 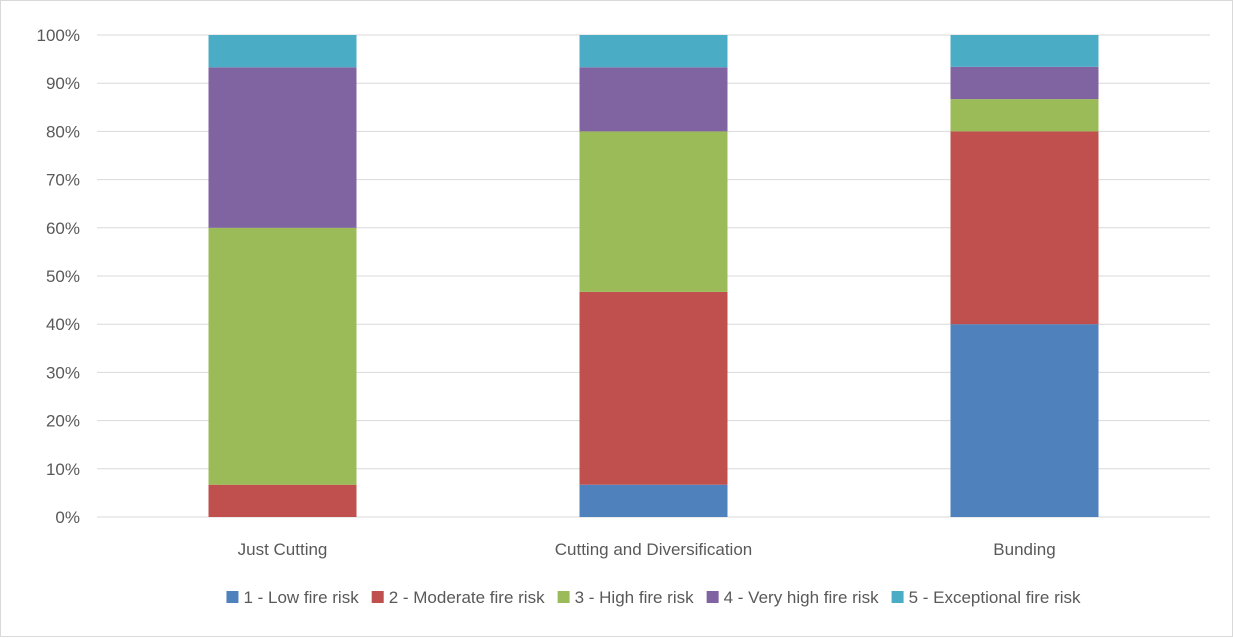 I want to click on legend-label: 1 - Low fire risk, so click(x=301, y=597).